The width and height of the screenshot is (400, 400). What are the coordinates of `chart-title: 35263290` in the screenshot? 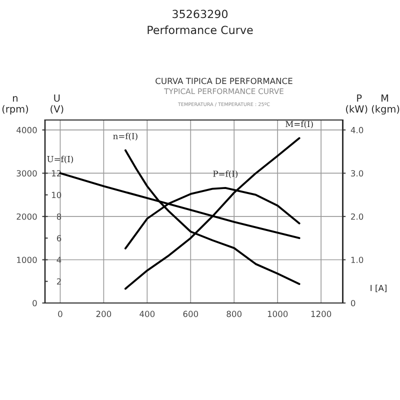 It's located at (200, 14).